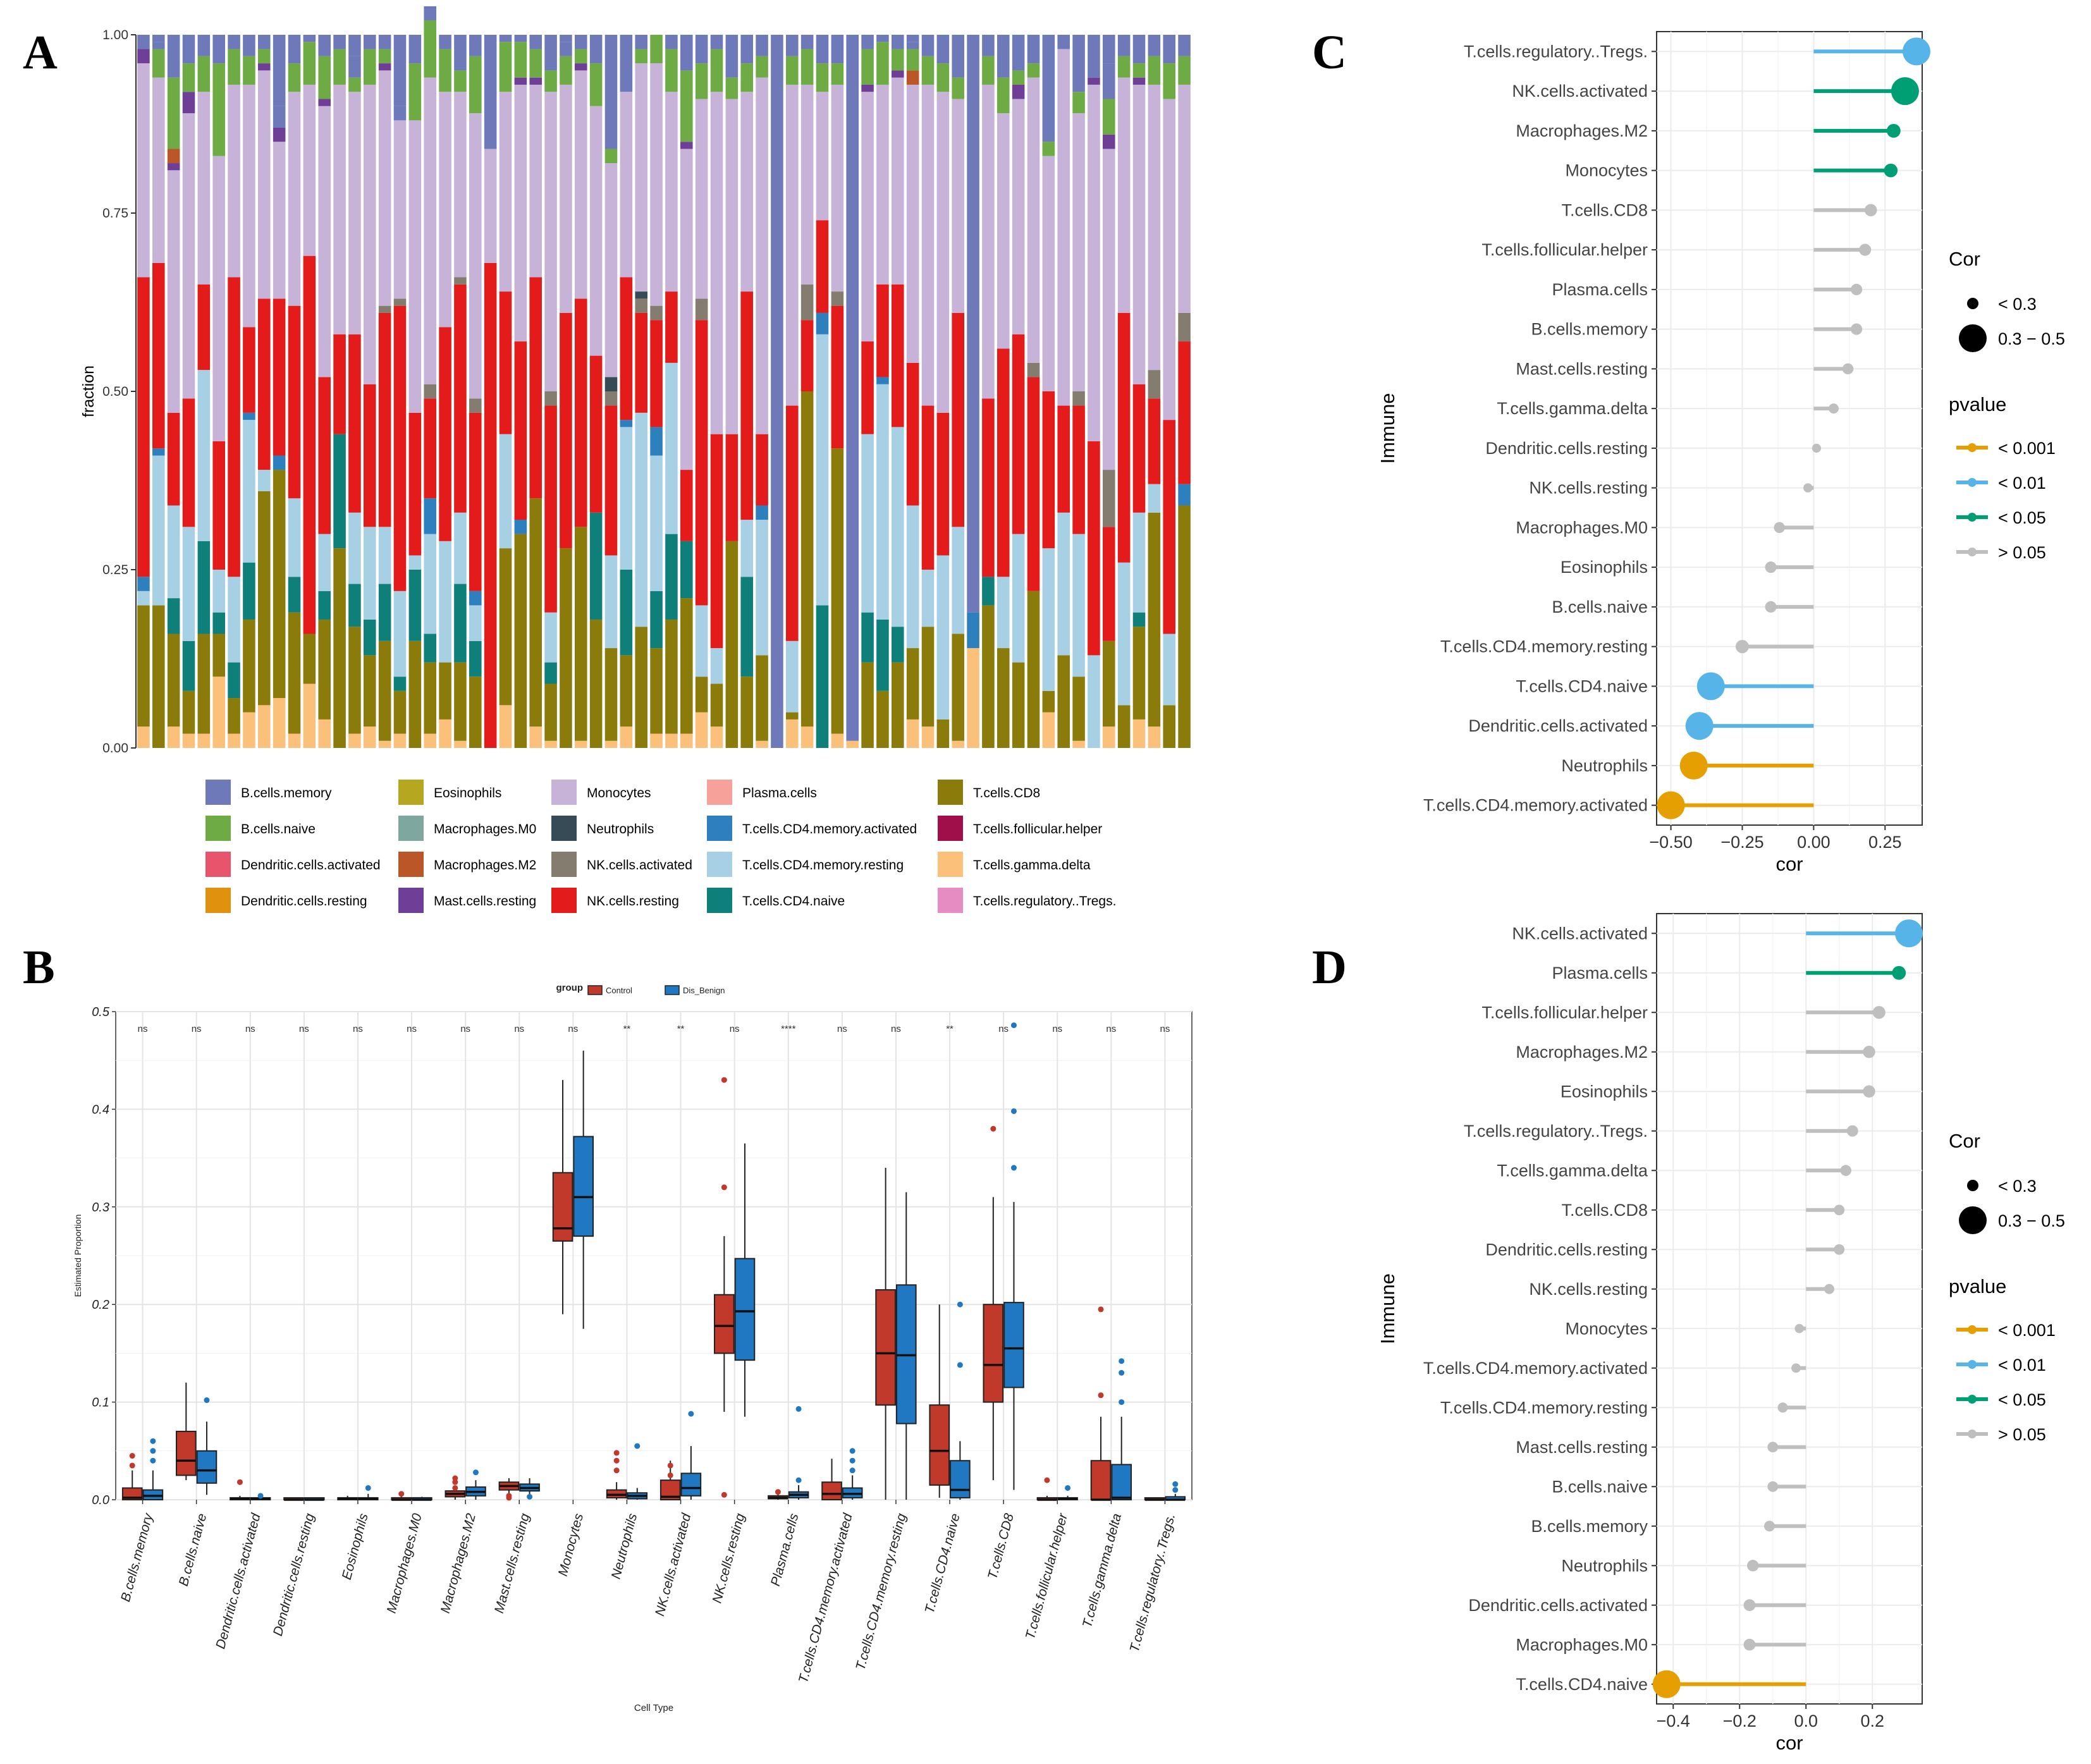  Describe the element at coordinates (485, 865) in the screenshot. I see `legend-label-macrophages-m2: Macrophages.M2` at that location.